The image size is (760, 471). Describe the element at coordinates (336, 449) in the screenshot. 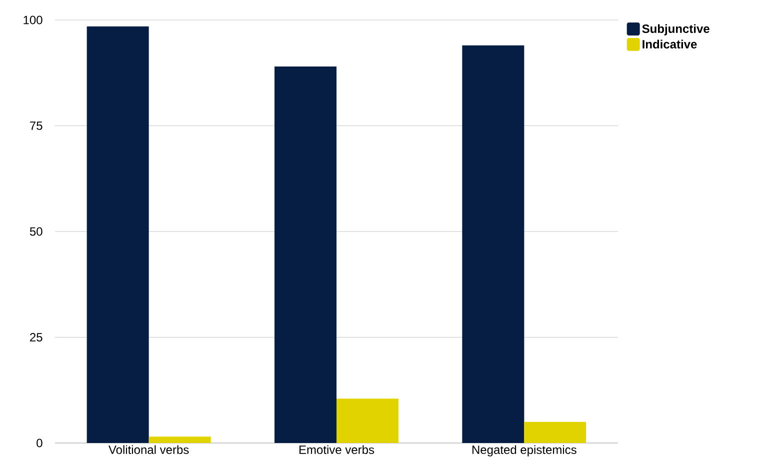

I see `x-tick-label: Emotive verbs` at that location.